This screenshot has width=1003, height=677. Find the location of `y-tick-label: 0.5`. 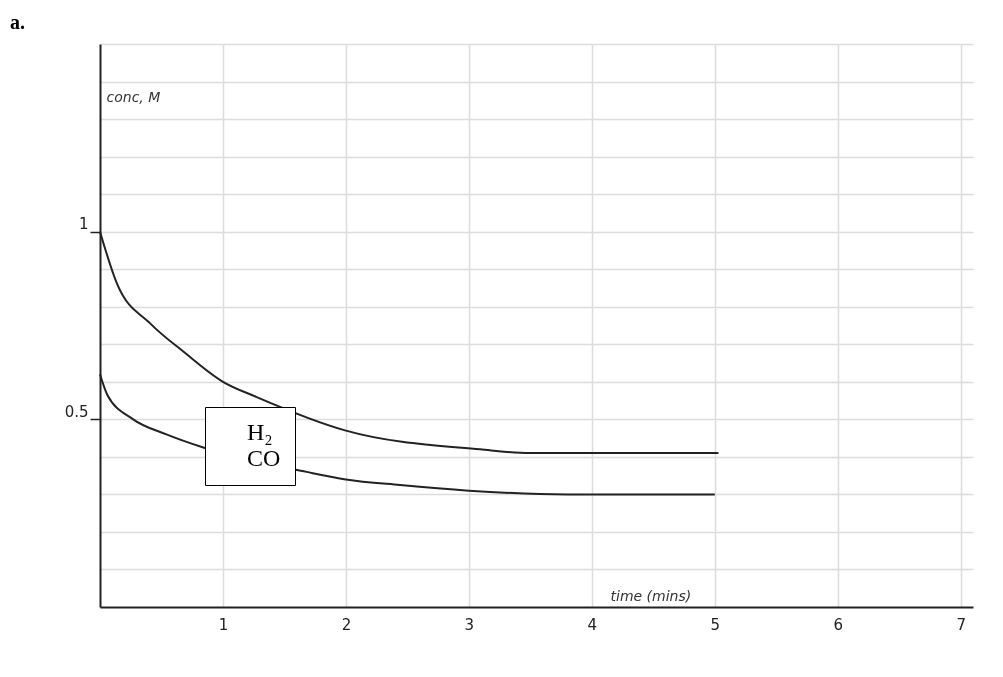

y-tick-label: 0.5 is located at coordinates (76, 411).